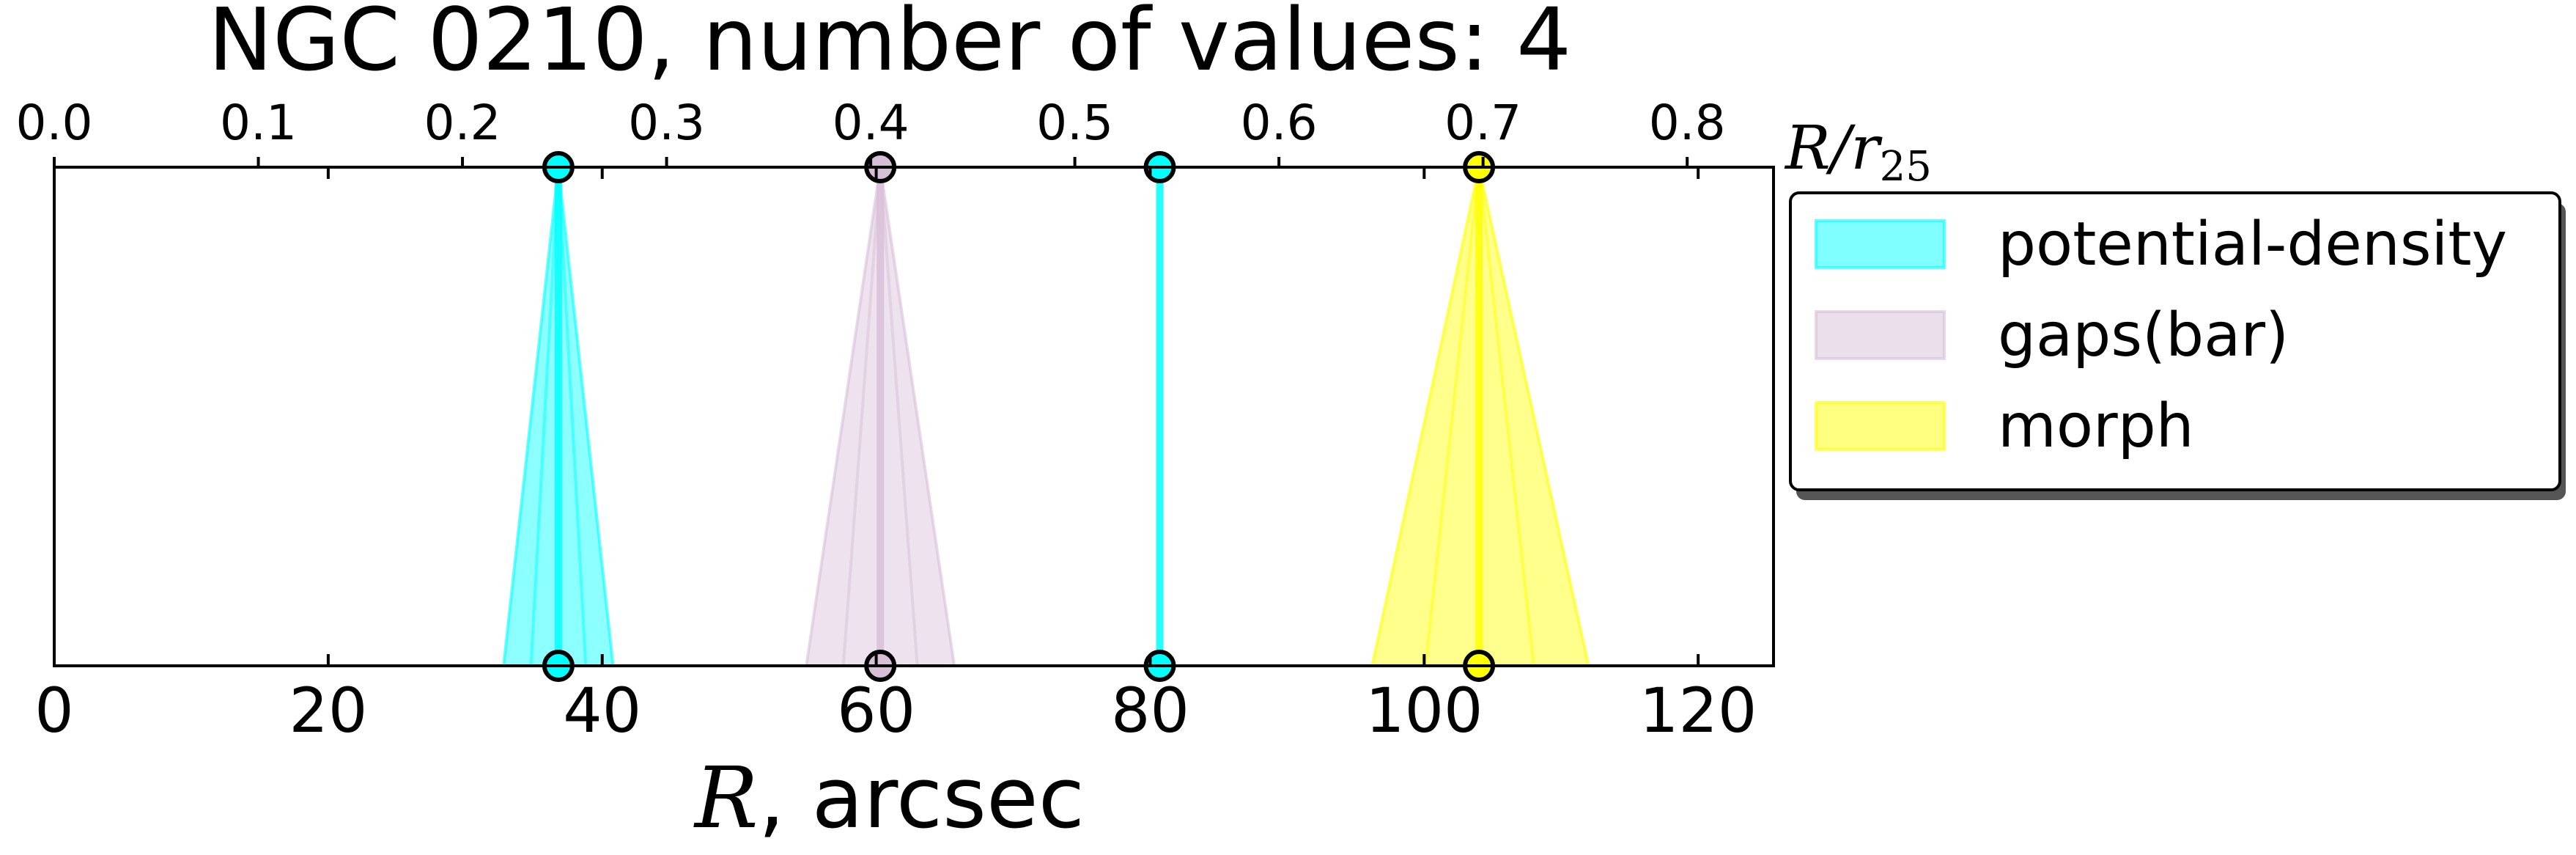 The height and width of the screenshot is (855, 2576). I want to click on x-tick-label: 40, so click(602, 710).